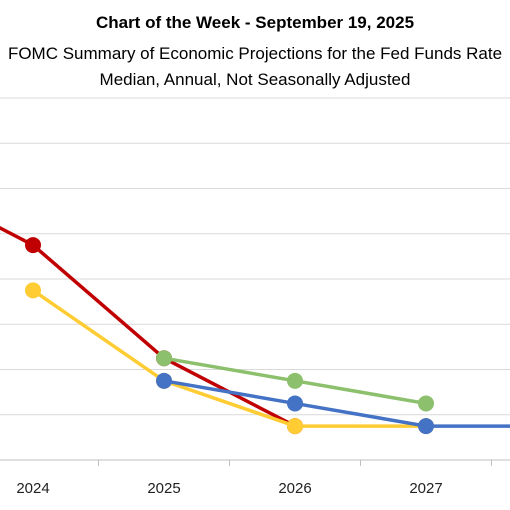 Image resolution: width=510 pixels, height=510 pixels. What do you see at coordinates (255, 22) in the screenshot?
I see `chart-title: Chart of the Week - September 19, 2025` at bounding box center [255, 22].